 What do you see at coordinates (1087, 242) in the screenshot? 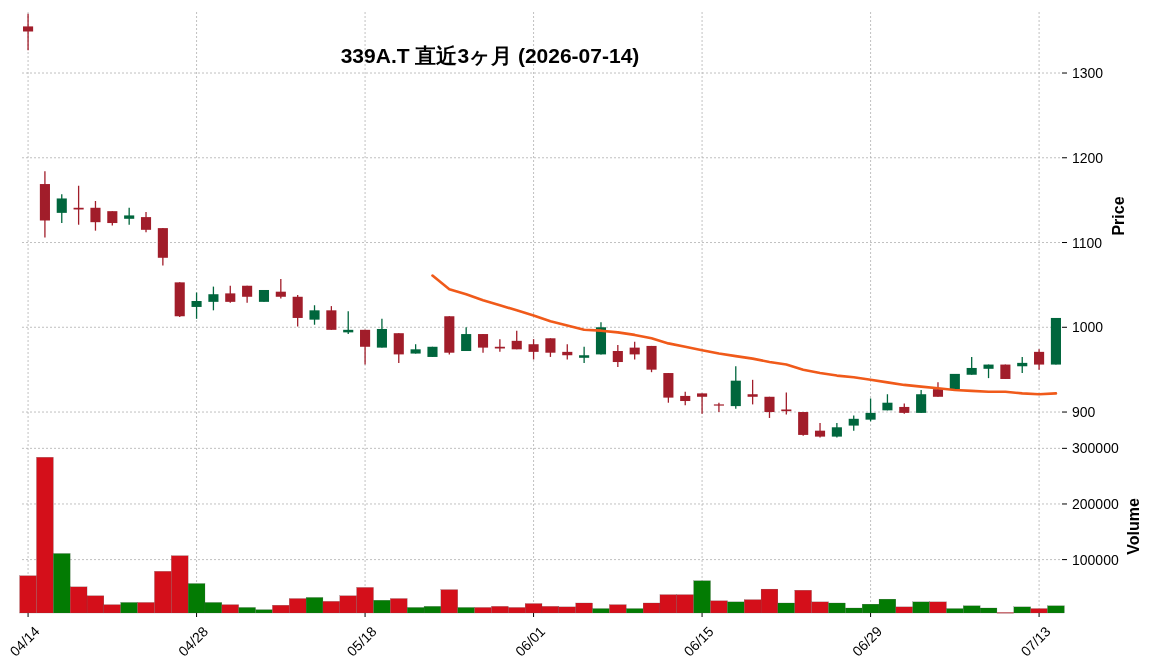
I see `ytick: 1100` at bounding box center [1087, 242].